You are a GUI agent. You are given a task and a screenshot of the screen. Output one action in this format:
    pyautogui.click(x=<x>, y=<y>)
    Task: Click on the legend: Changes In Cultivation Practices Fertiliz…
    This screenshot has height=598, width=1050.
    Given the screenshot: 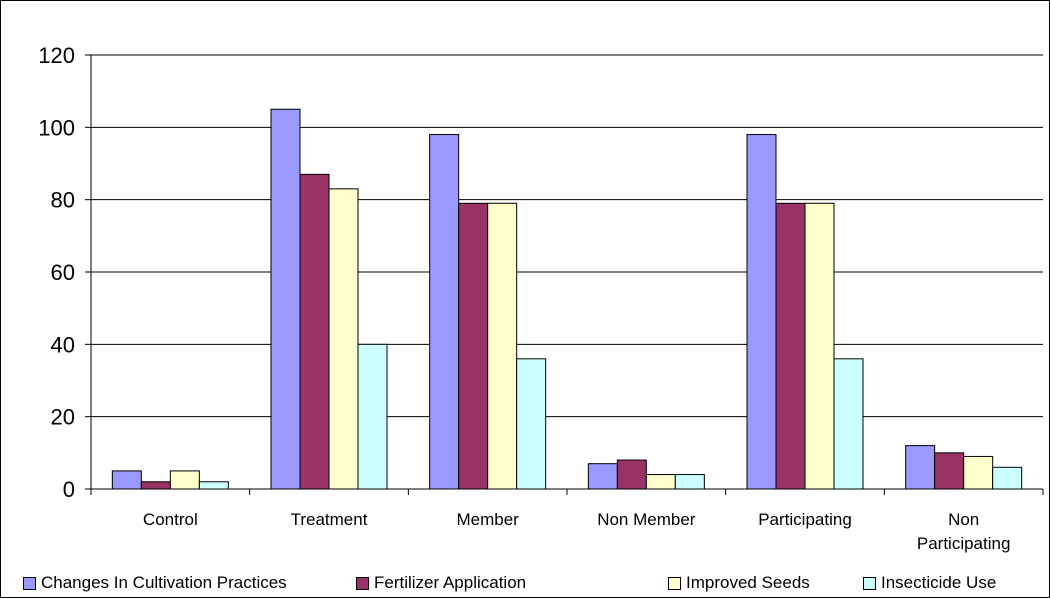 What is the action you would take?
    pyautogui.click(x=525, y=583)
    